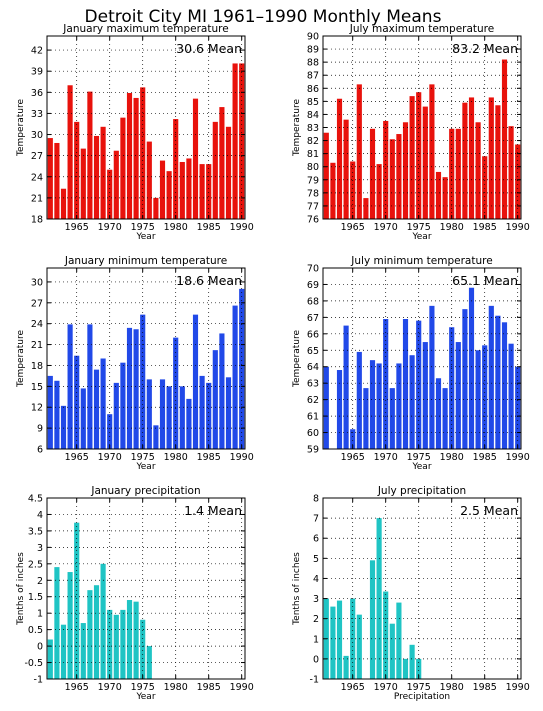 This screenshot has width=543, height=711. What do you see at coordinates (313, 63) in the screenshot?
I see `y-tick-label: 88` at bounding box center [313, 63].